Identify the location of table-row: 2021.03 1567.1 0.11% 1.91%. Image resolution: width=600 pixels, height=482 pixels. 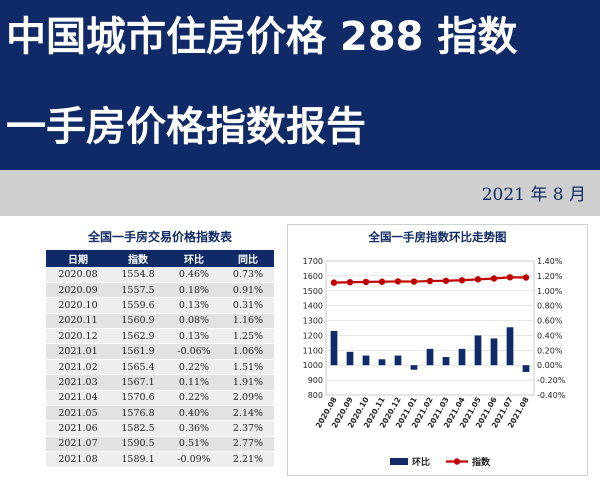
(160, 382).